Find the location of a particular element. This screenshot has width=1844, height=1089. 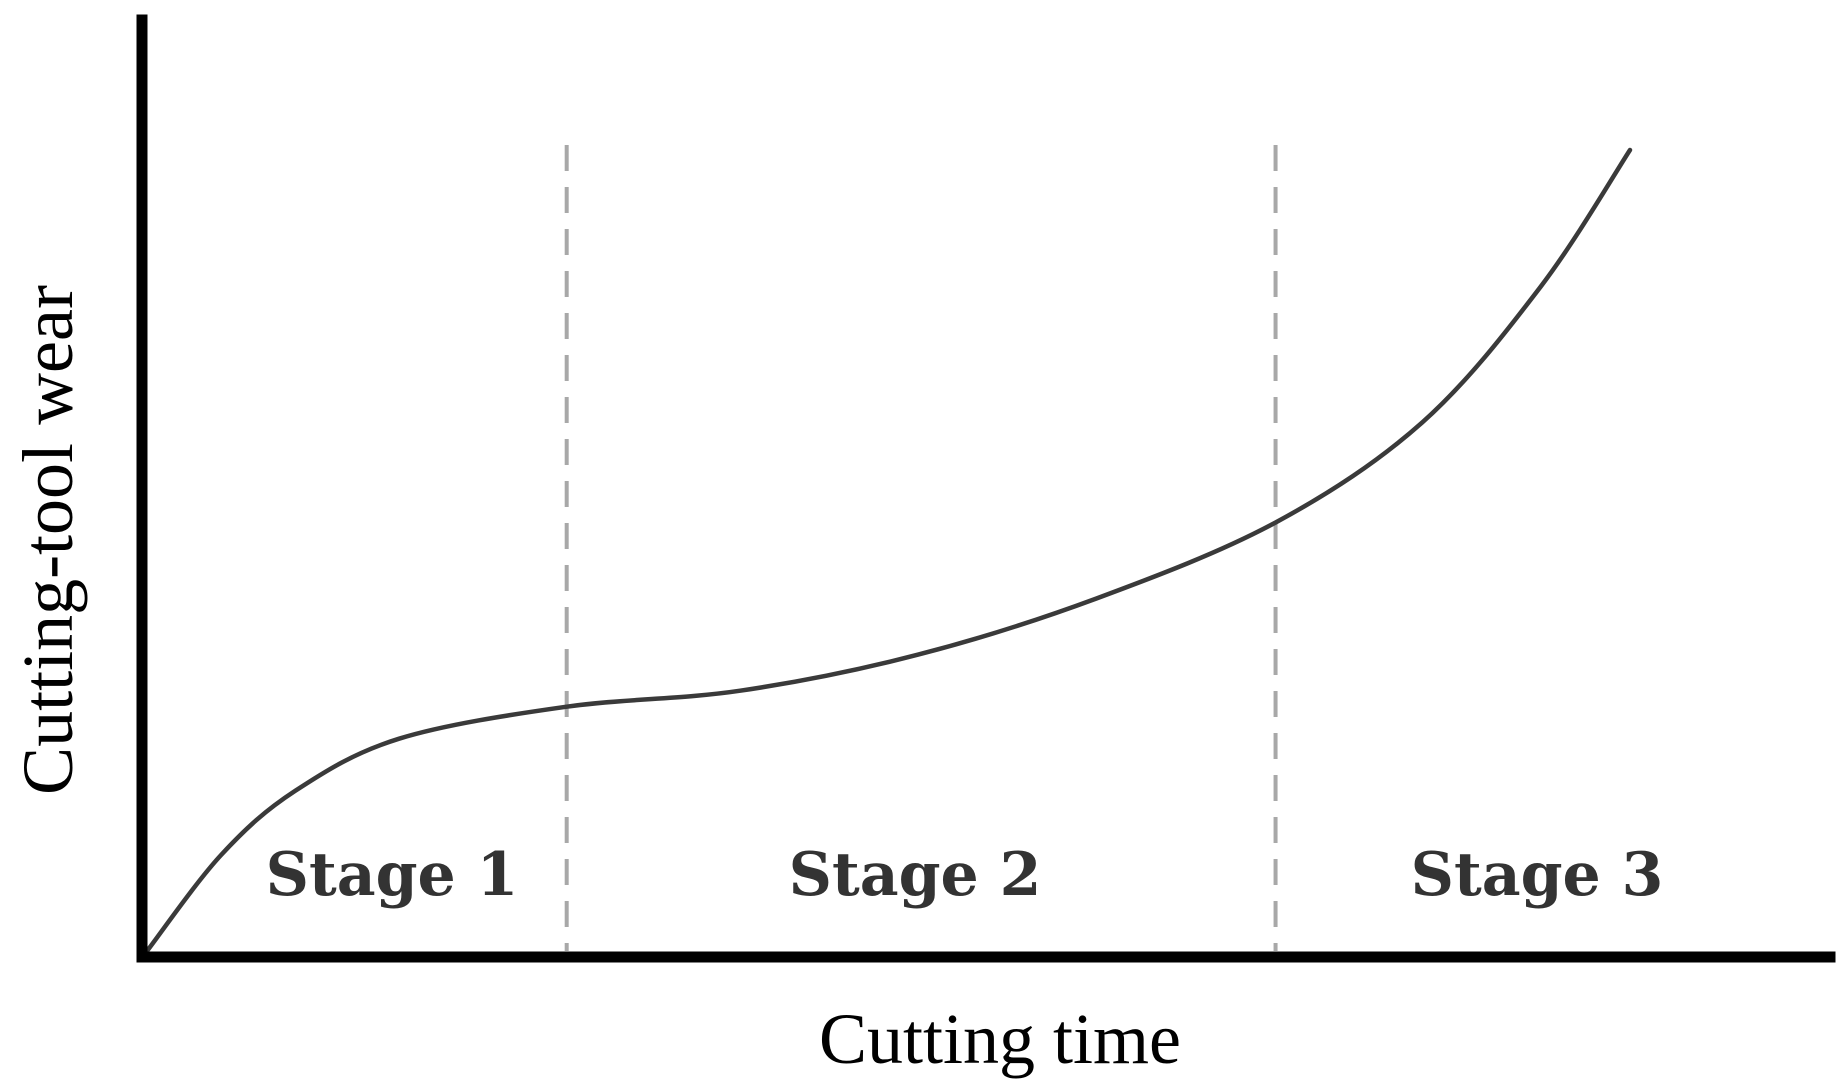

x-axis-title: Cutting time is located at coordinates (1000, 1039).